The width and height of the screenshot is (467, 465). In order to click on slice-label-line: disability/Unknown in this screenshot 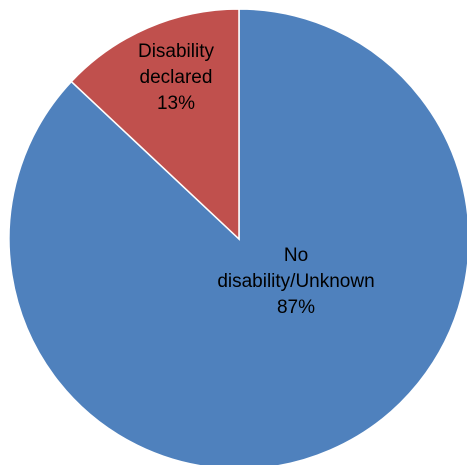, I will do `click(295, 281)`.